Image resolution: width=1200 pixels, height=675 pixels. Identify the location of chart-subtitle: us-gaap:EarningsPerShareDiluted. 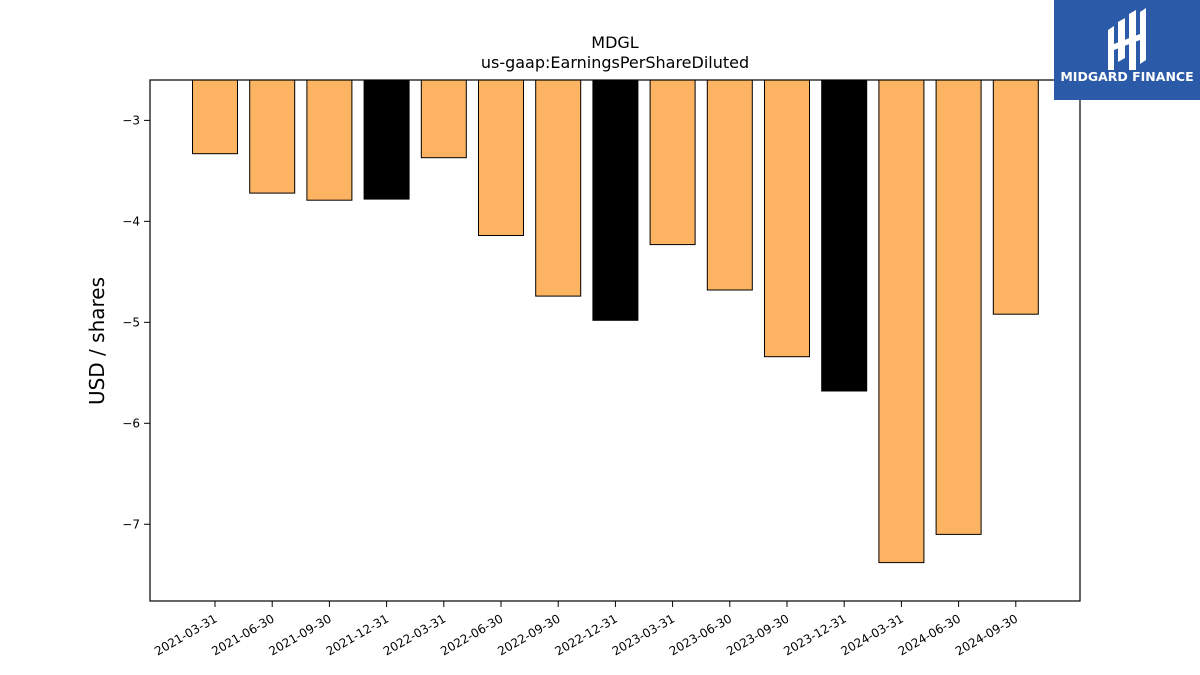
(615, 62).